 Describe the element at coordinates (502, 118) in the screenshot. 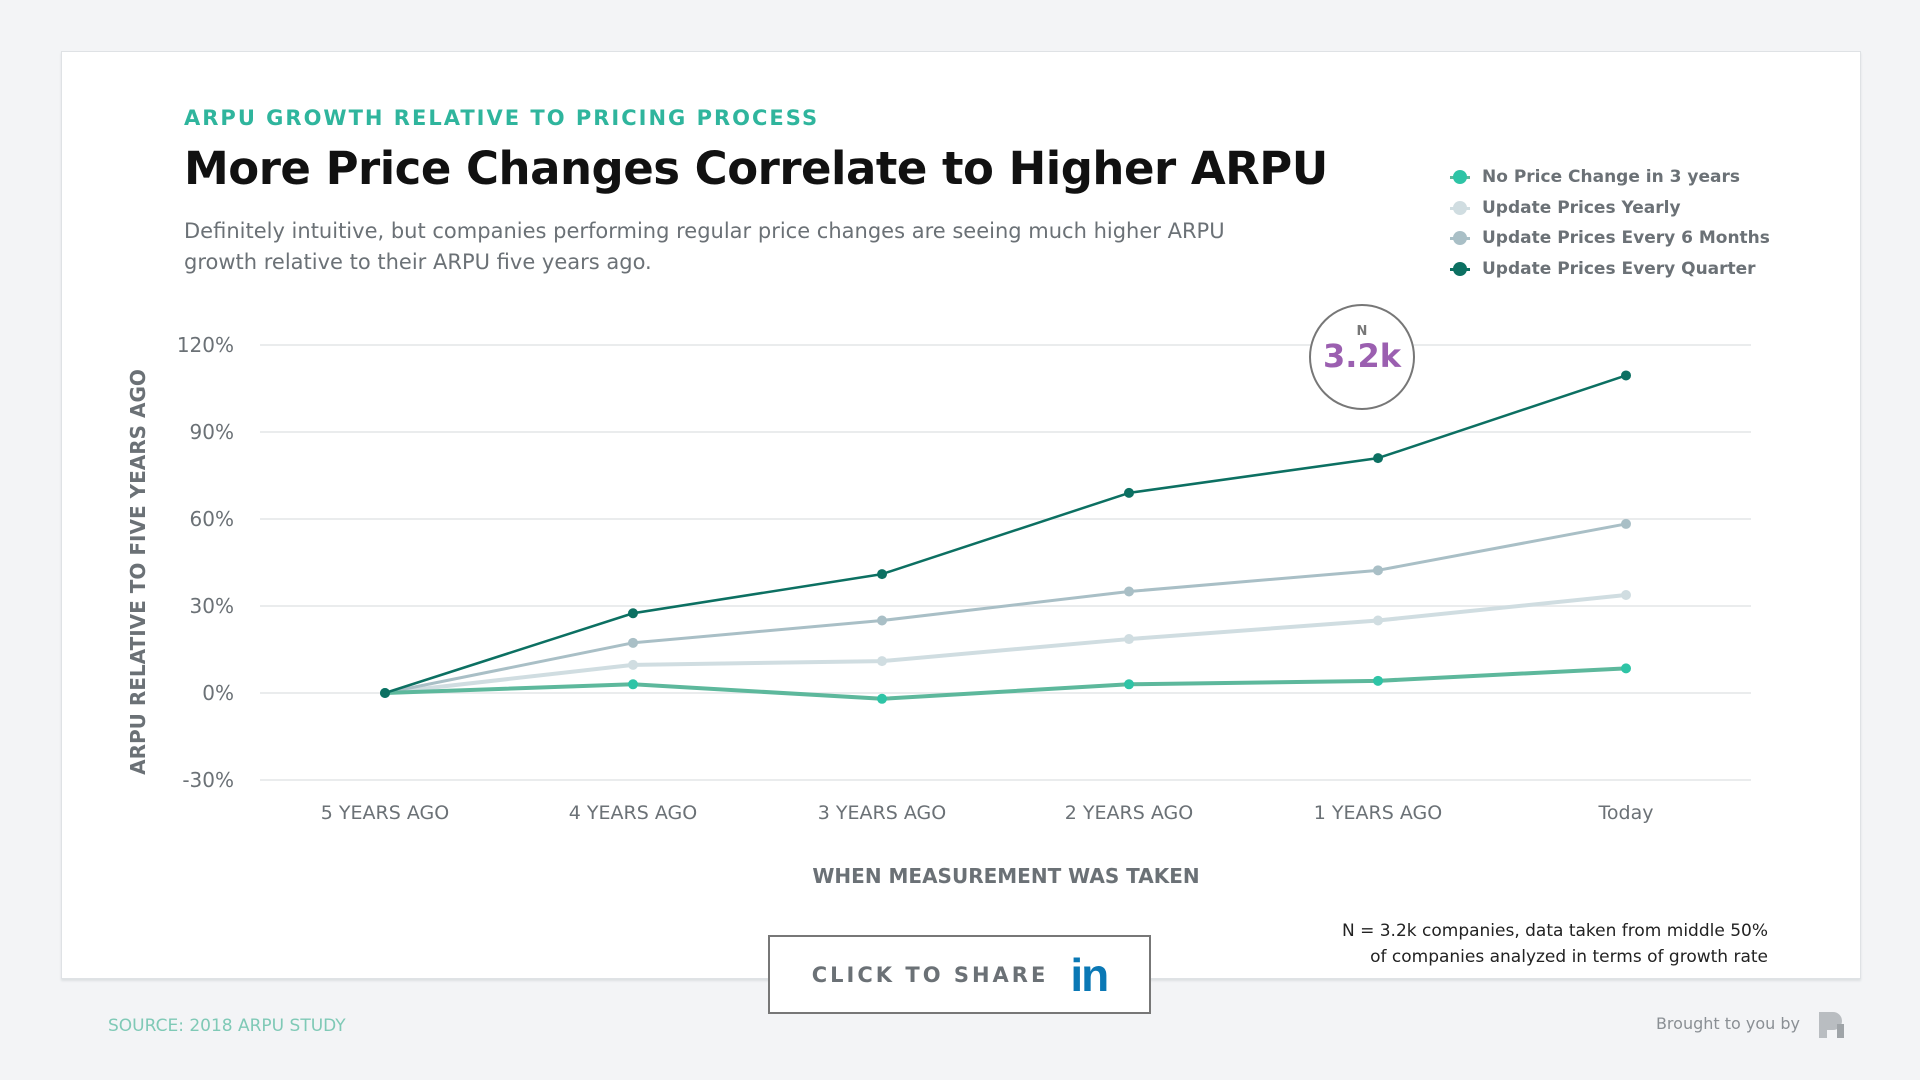

I see `chart-eyebrow: ARPU GROWTH RELATIVE TO PRICING PROCESS` at that location.